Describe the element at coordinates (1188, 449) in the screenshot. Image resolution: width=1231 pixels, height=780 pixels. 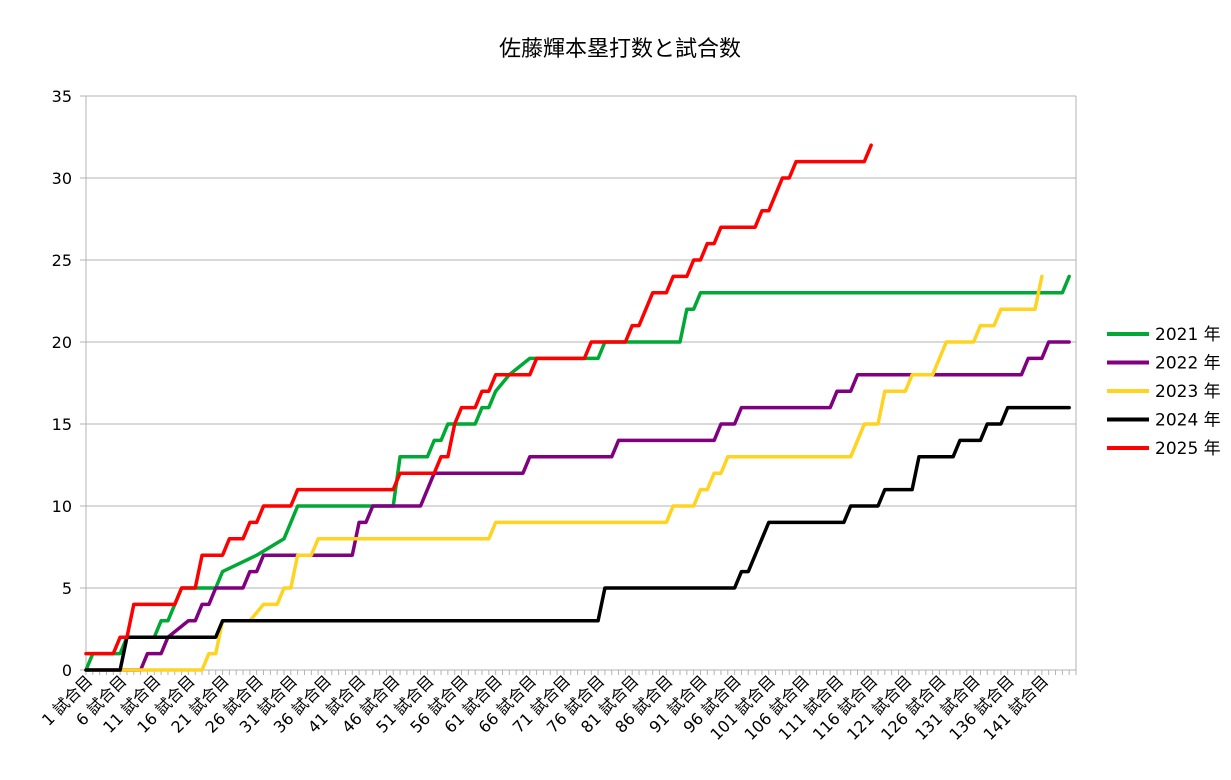
I see `legend-label: 2025 年` at that location.